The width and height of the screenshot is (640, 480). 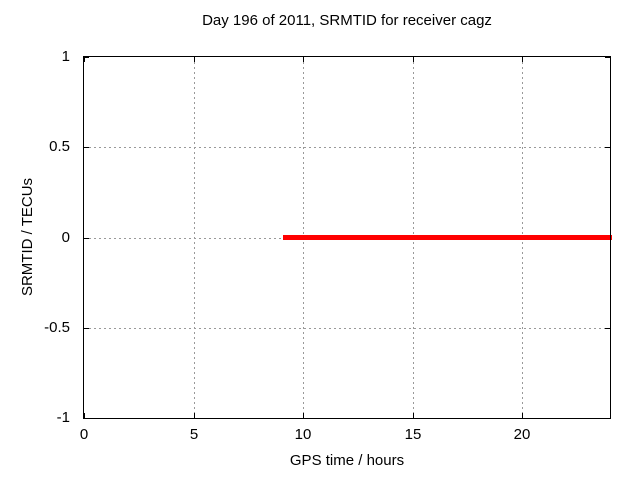 I want to click on x-tick-label: 20, so click(x=522, y=434).